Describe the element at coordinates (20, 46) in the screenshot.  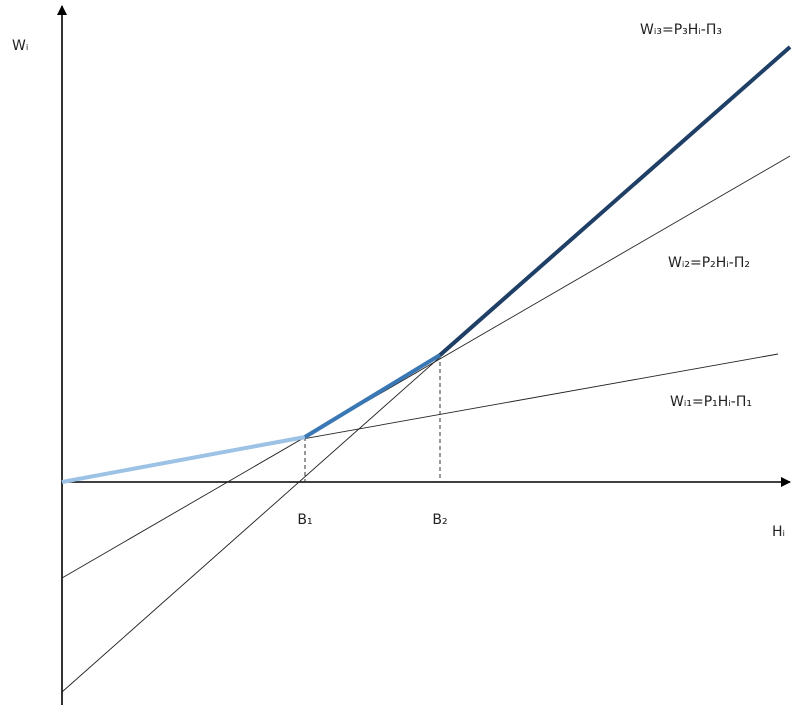
I see `y-axis-label: Wᵢ` at that location.